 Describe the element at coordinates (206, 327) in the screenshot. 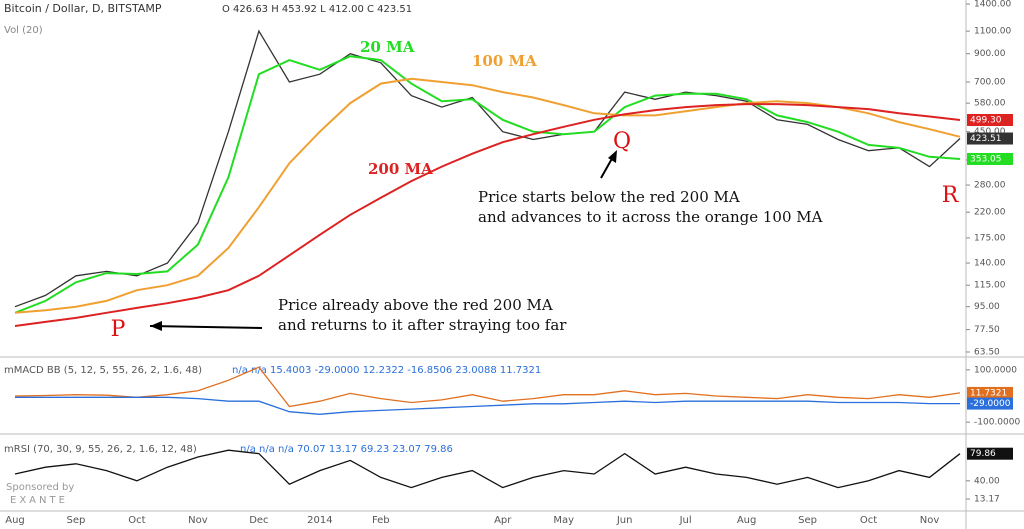

I see `arrow` at that location.